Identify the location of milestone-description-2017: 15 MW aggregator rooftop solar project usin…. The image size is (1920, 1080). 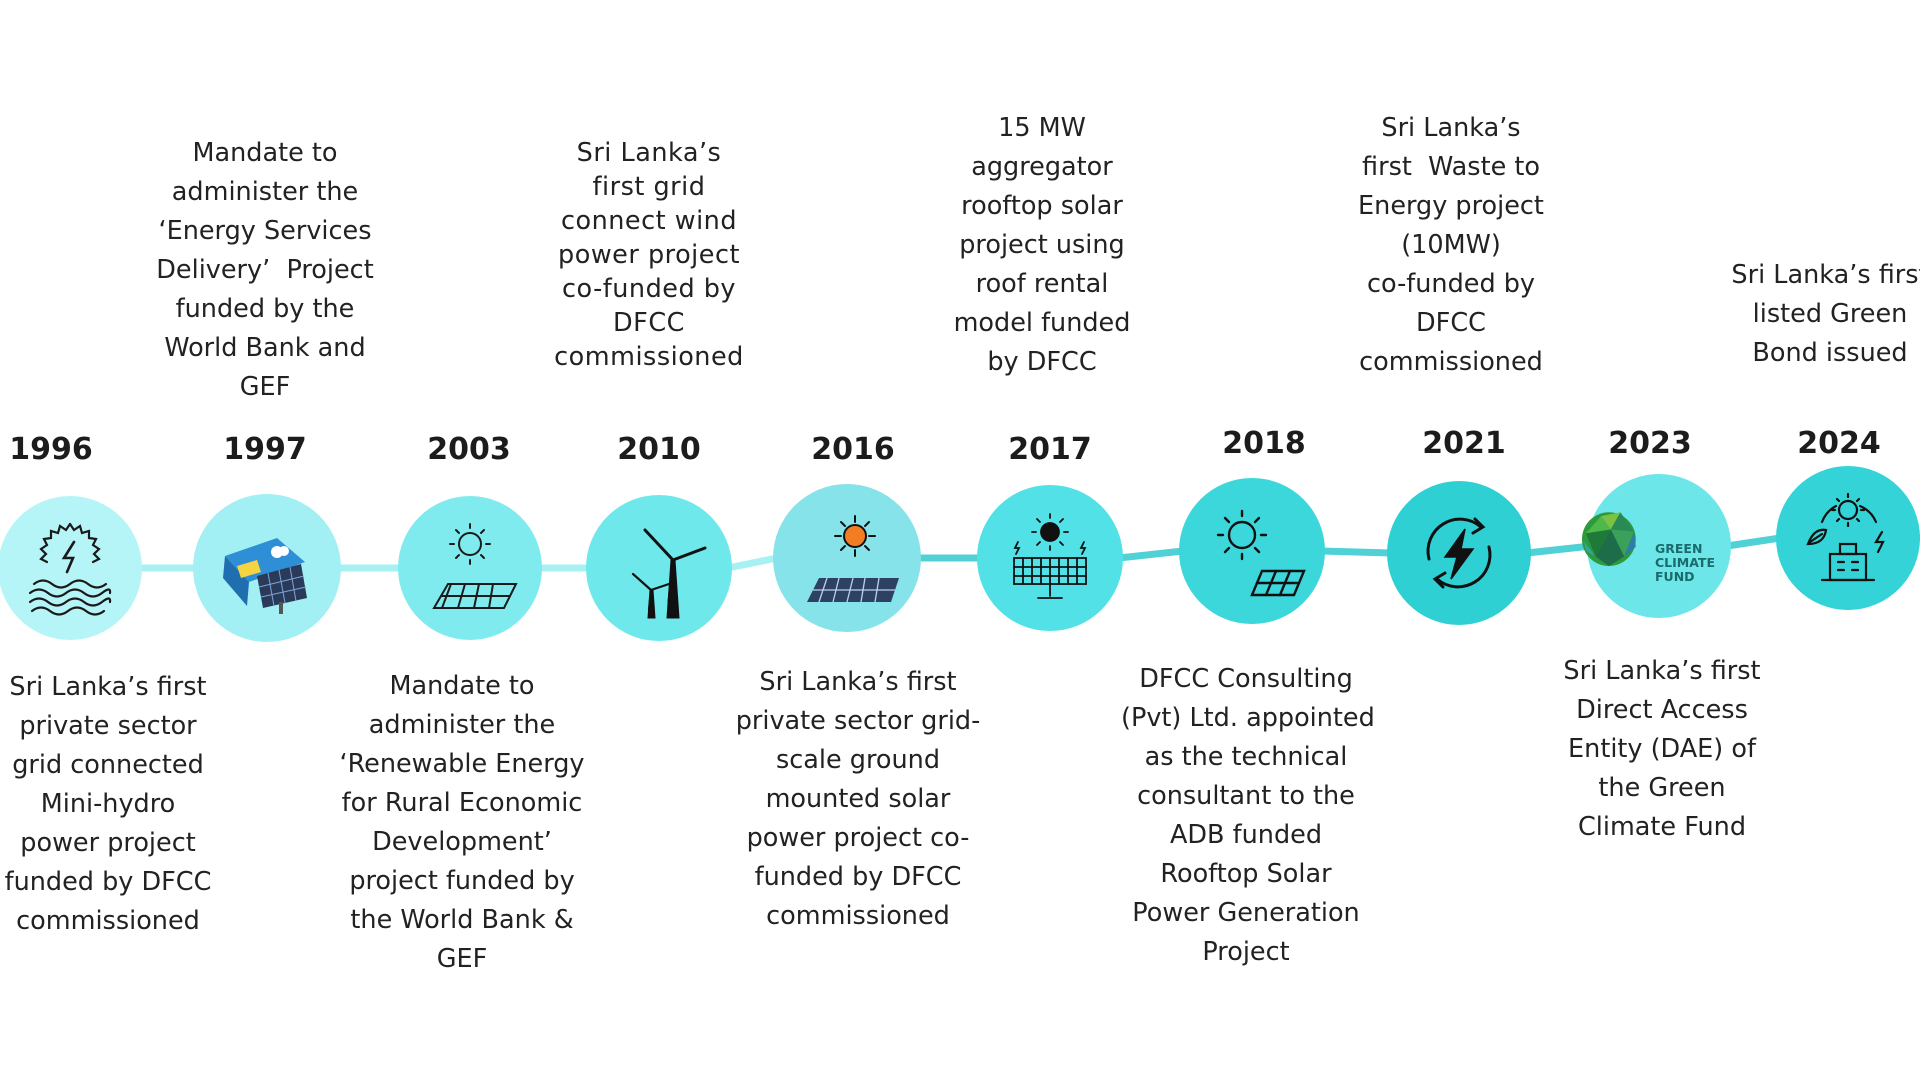
(1042, 245).